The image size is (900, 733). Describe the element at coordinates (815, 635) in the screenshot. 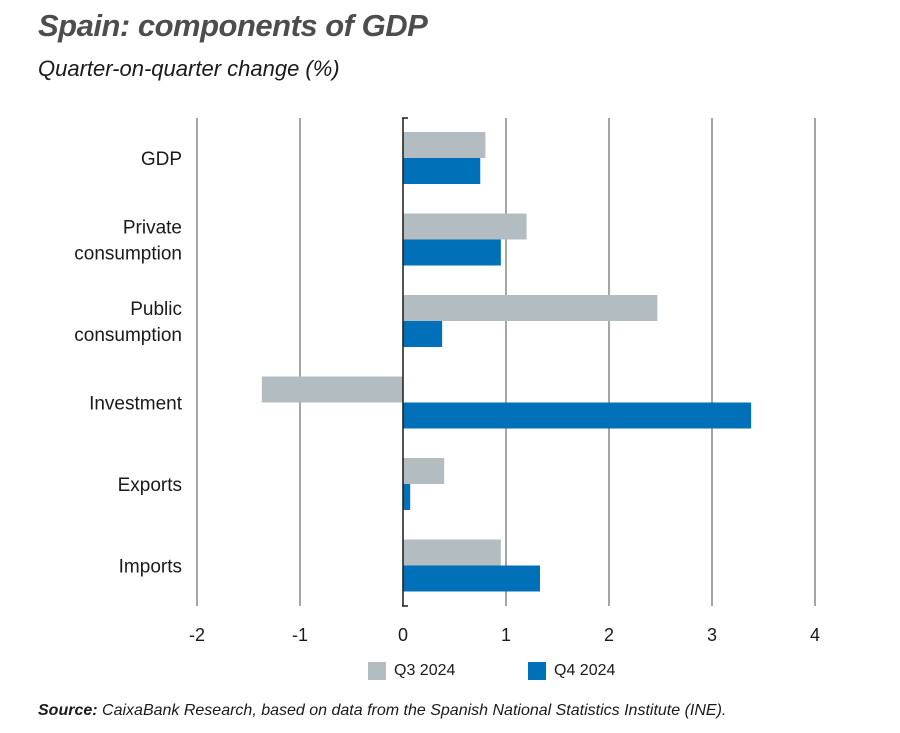

I see `x-tick-label: 4` at that location.